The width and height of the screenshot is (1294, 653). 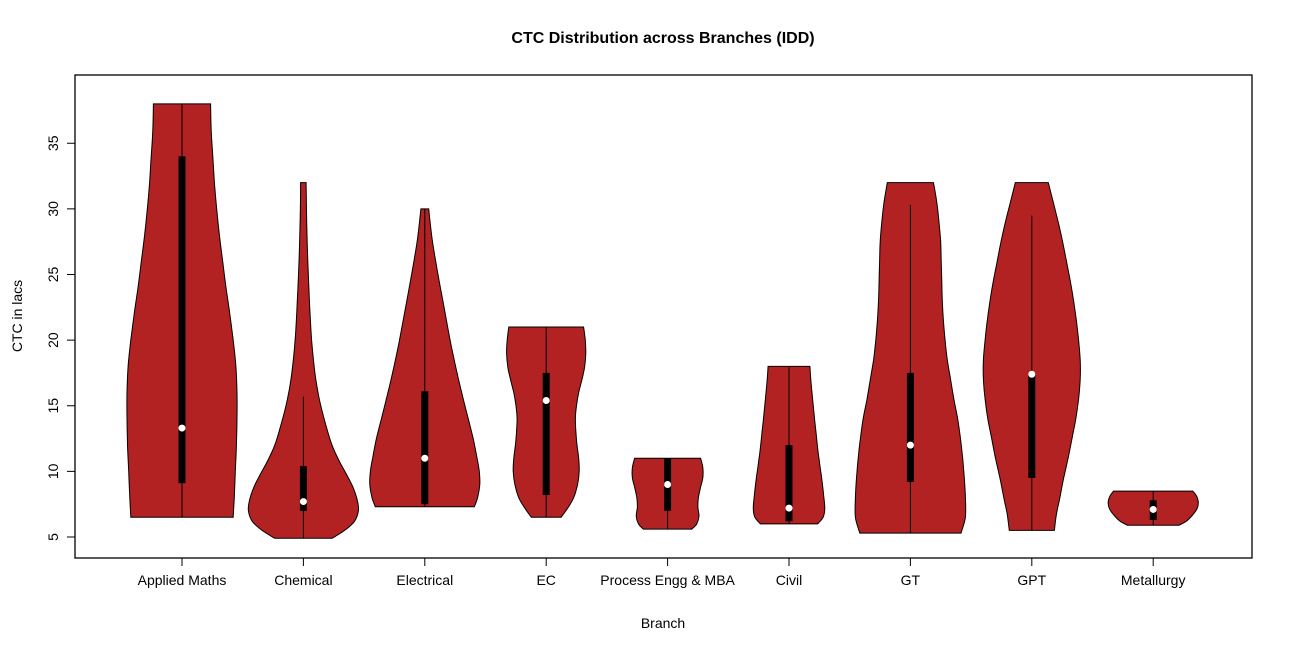 I want to click on x-tick-label: Process Engg & MBA, so click(x=667, y=580).